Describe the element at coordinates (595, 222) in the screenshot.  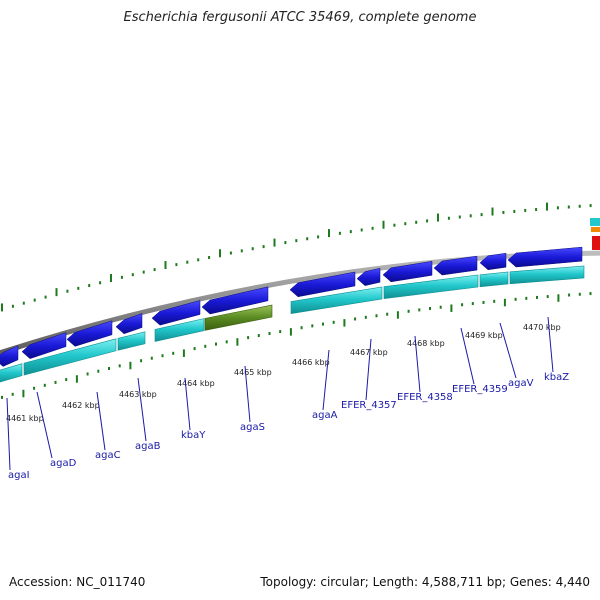
I see `edge-feature-cyan` at that location.